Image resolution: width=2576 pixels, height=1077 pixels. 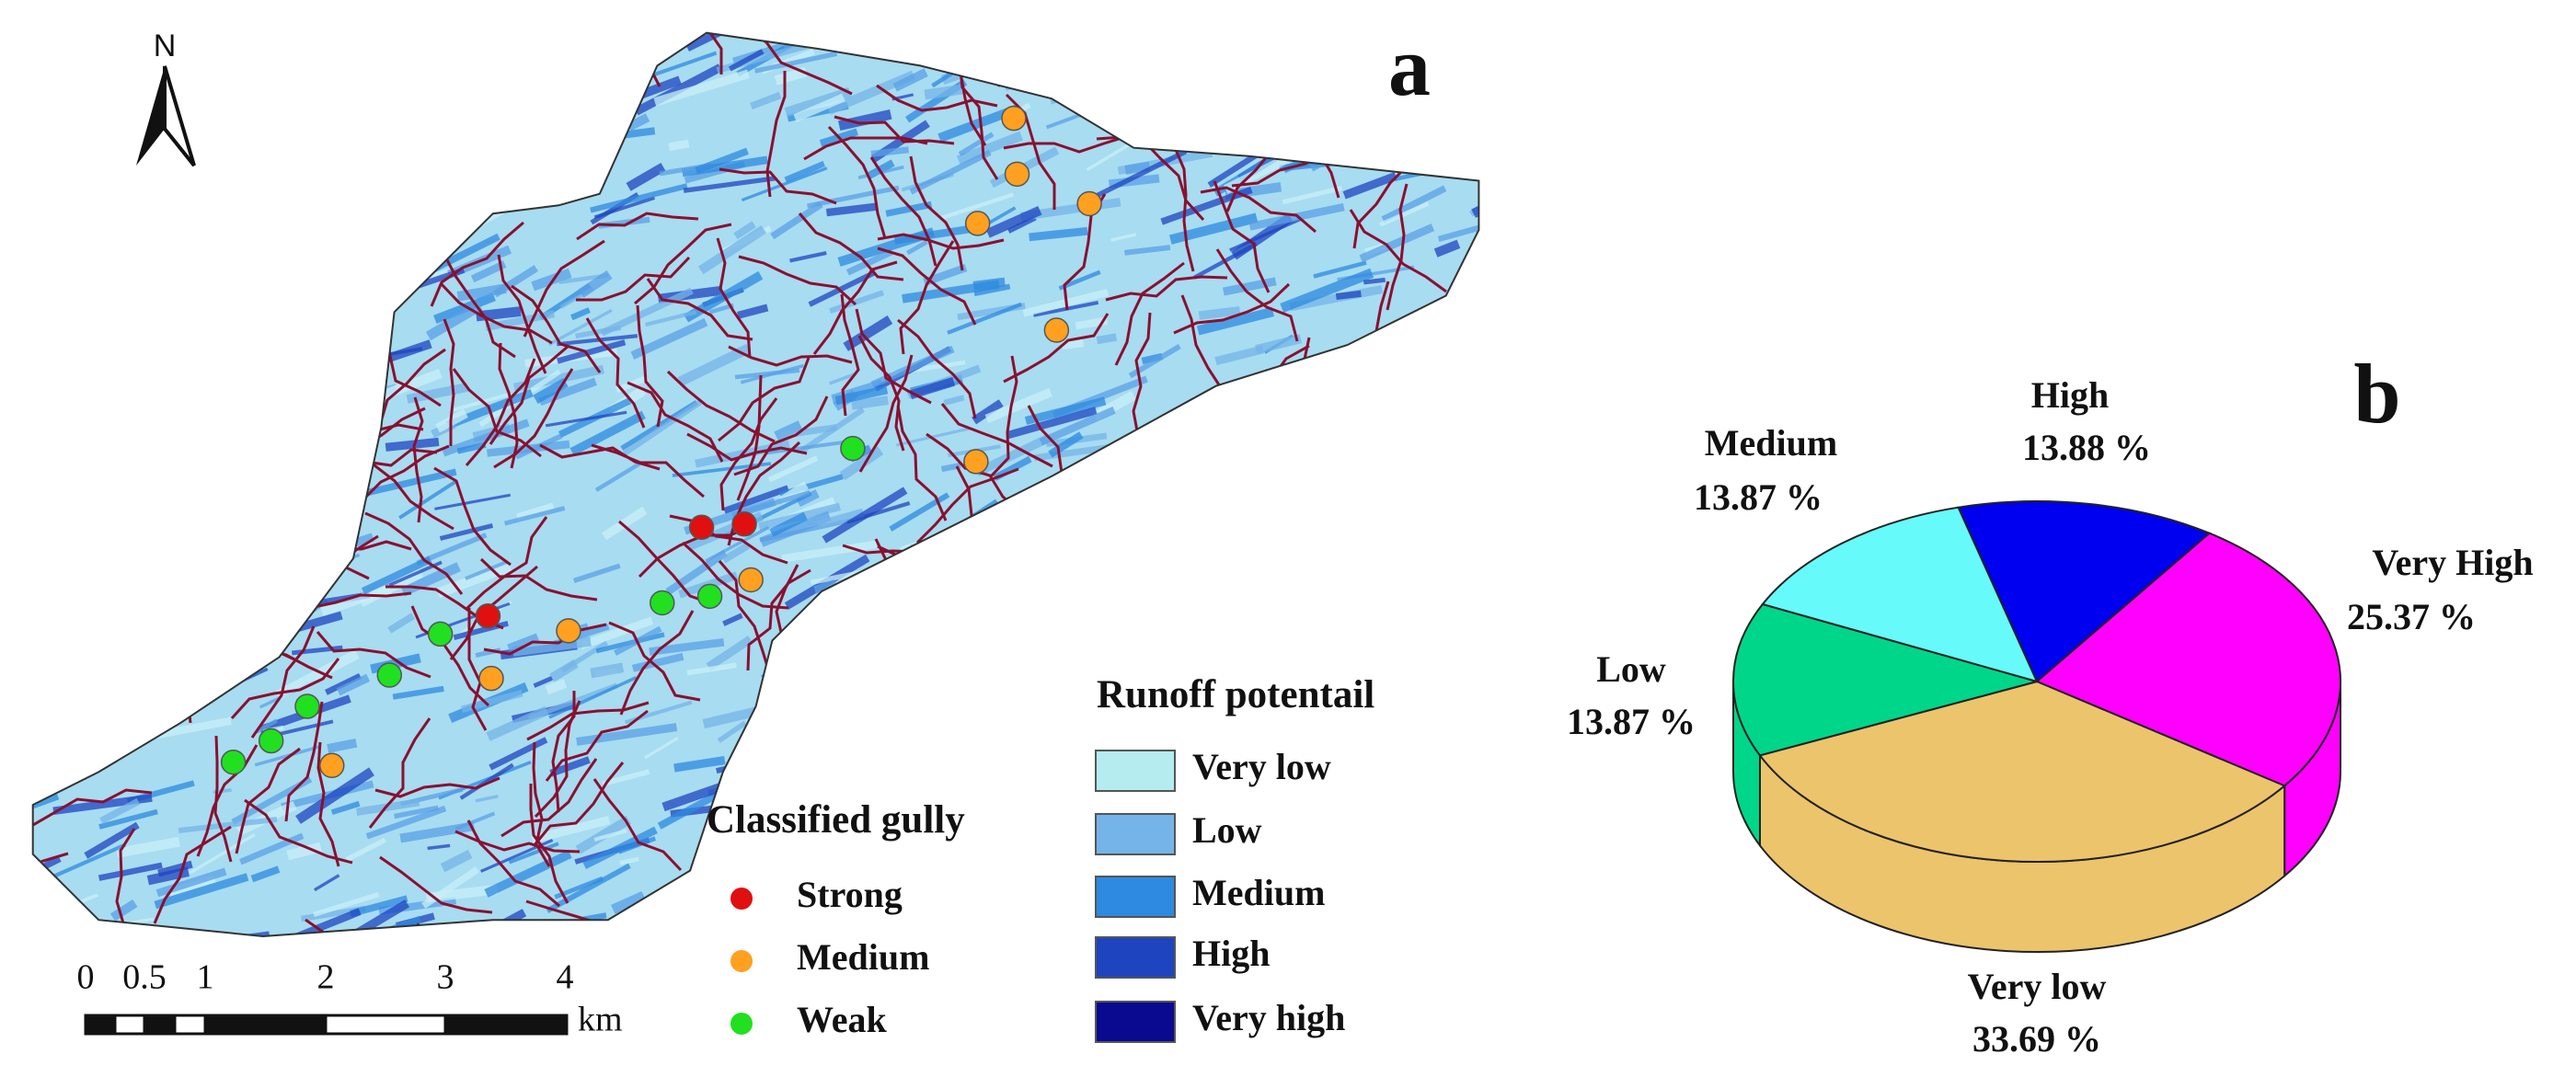 I want to click on pie-slice, so click(x=2188, y=659).